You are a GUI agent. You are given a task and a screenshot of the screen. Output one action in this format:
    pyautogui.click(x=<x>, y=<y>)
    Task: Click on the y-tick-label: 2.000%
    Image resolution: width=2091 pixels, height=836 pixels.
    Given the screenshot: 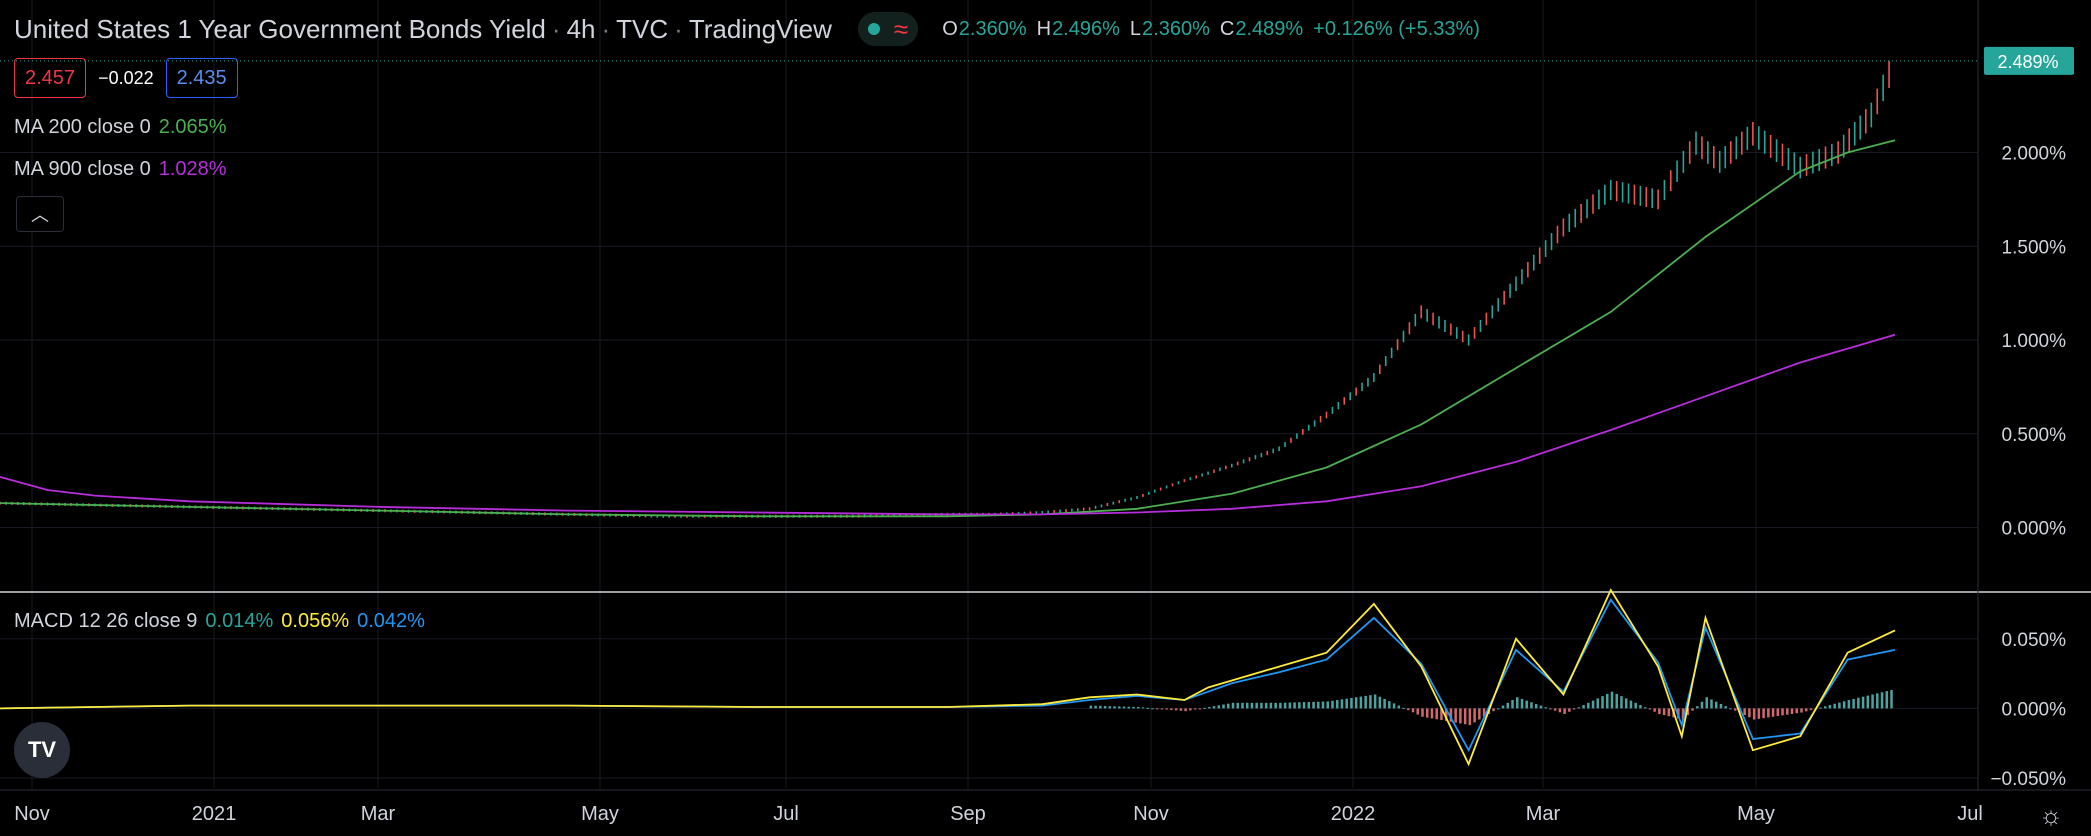 What is the action you would take?
    pyautogui.click(x=2034, y=154)
    